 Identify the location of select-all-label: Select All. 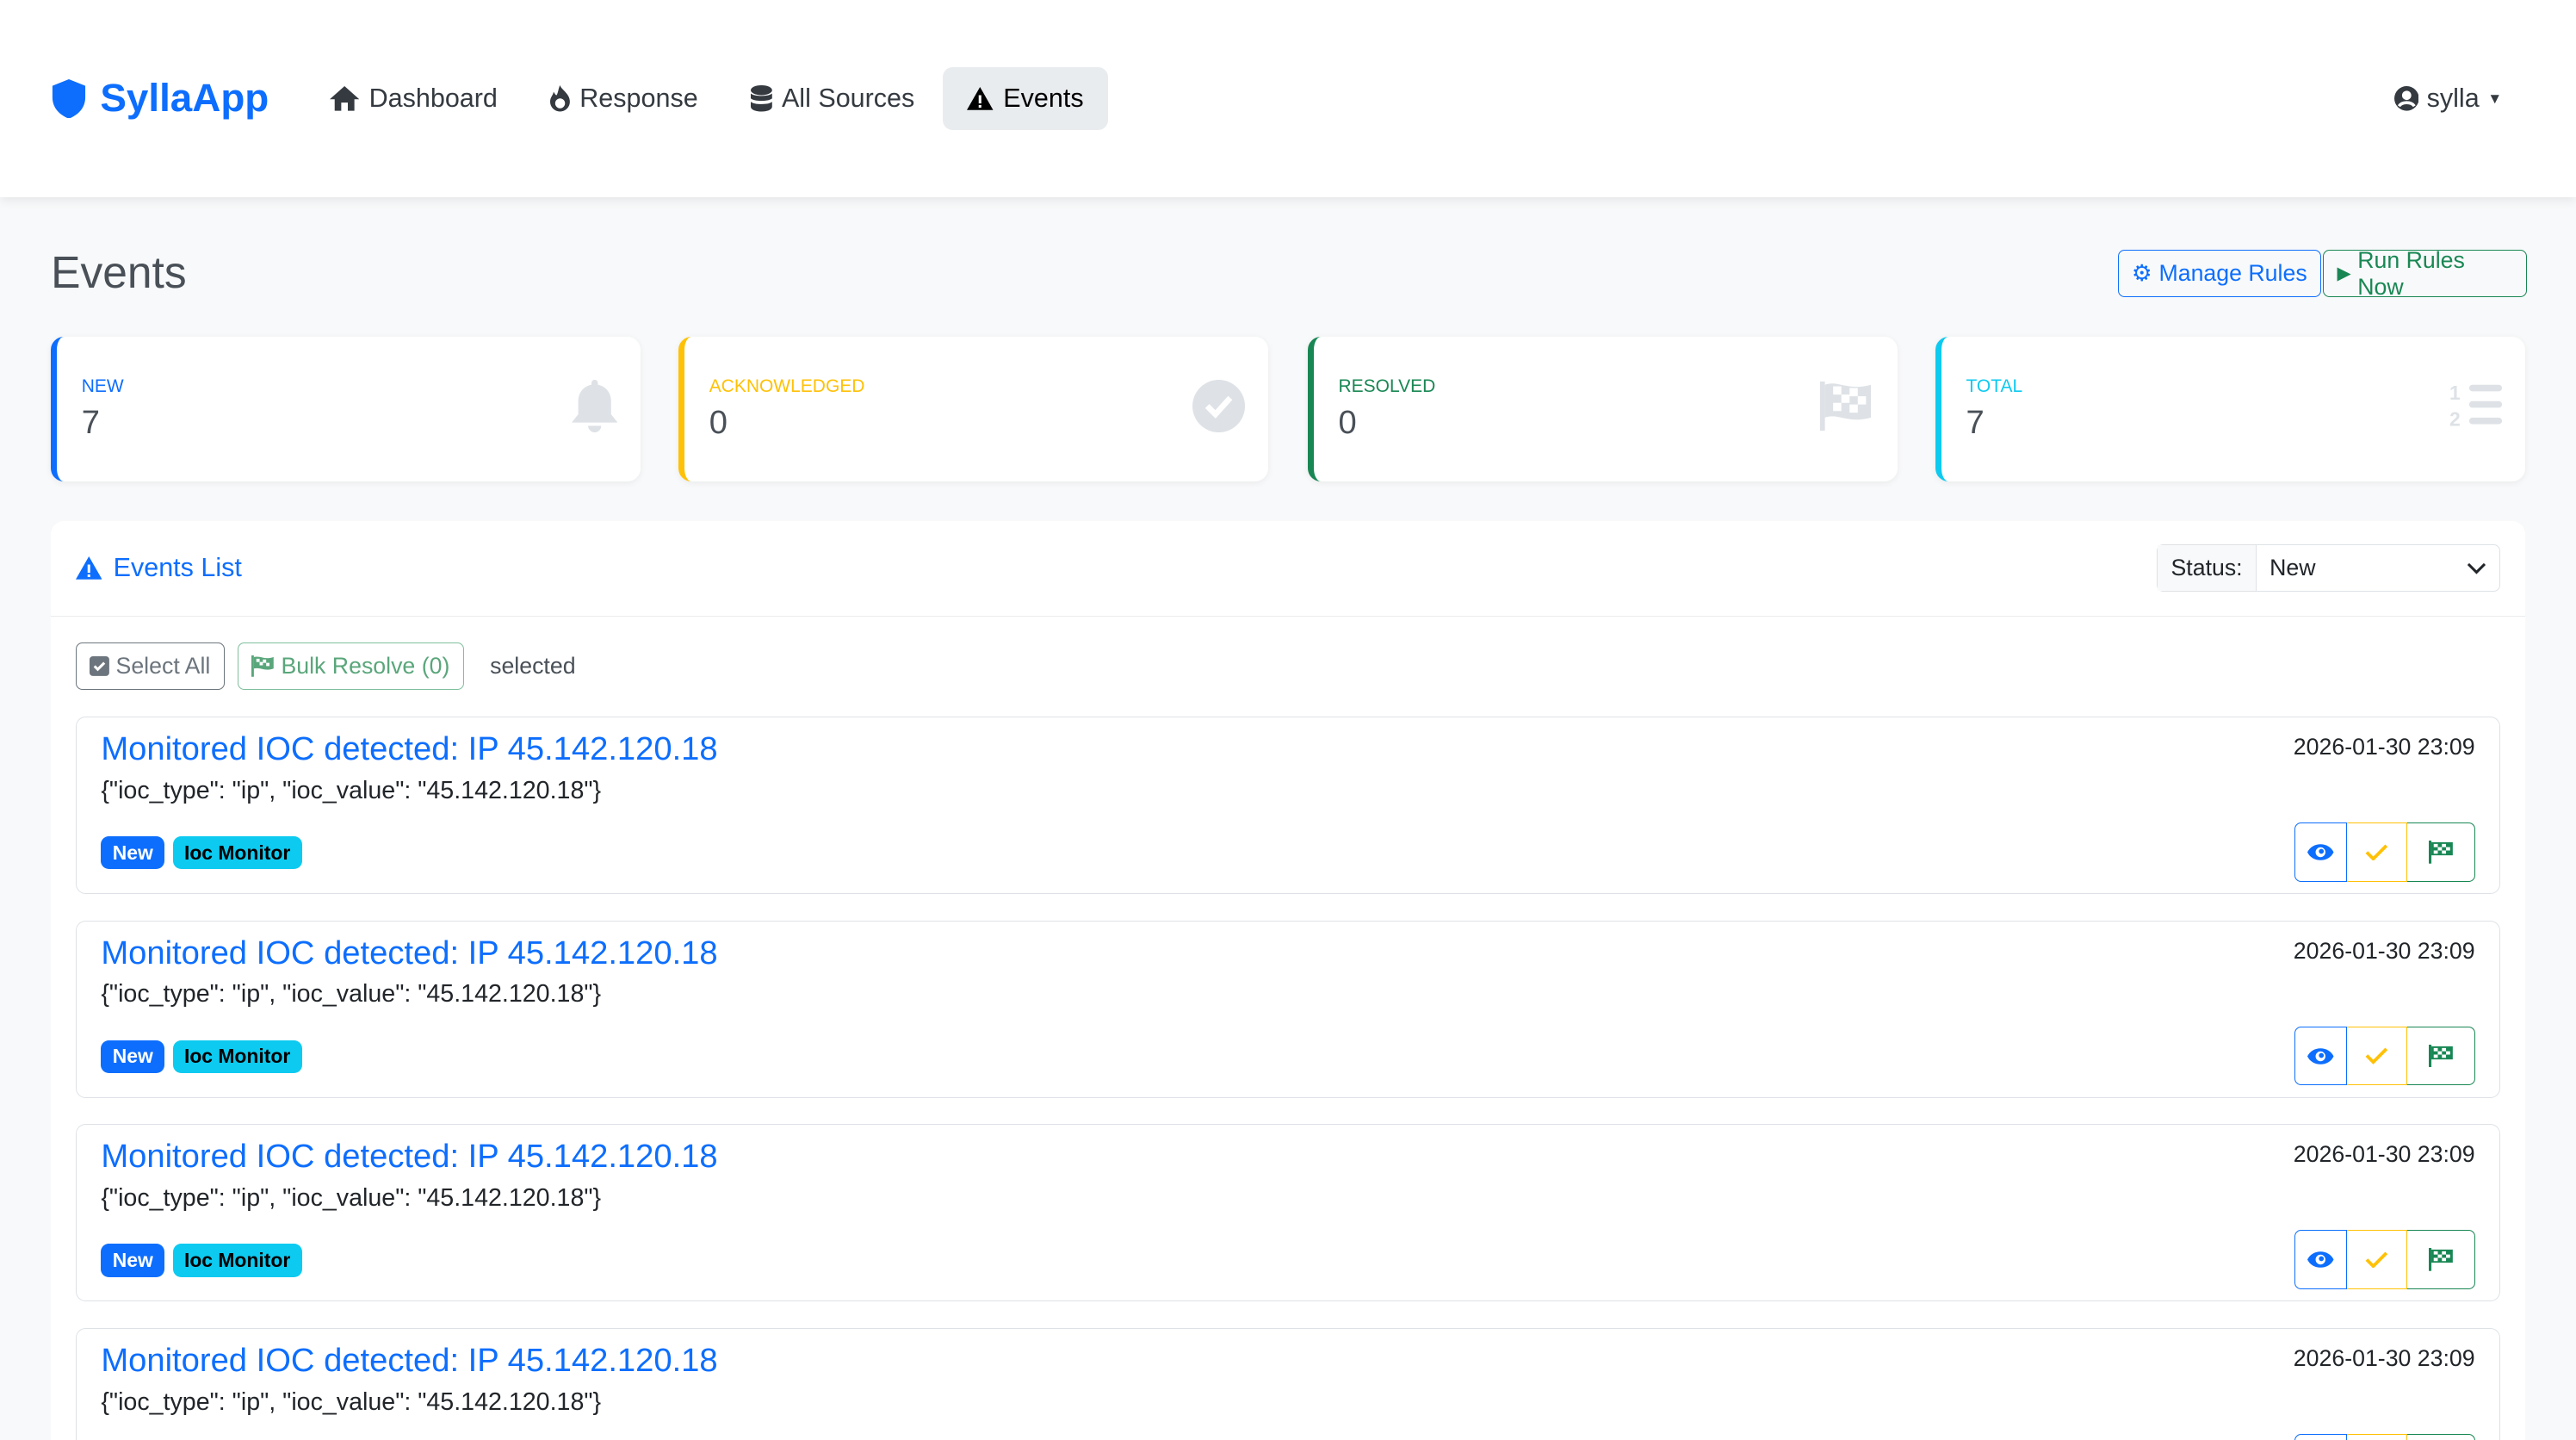
(163, 667).